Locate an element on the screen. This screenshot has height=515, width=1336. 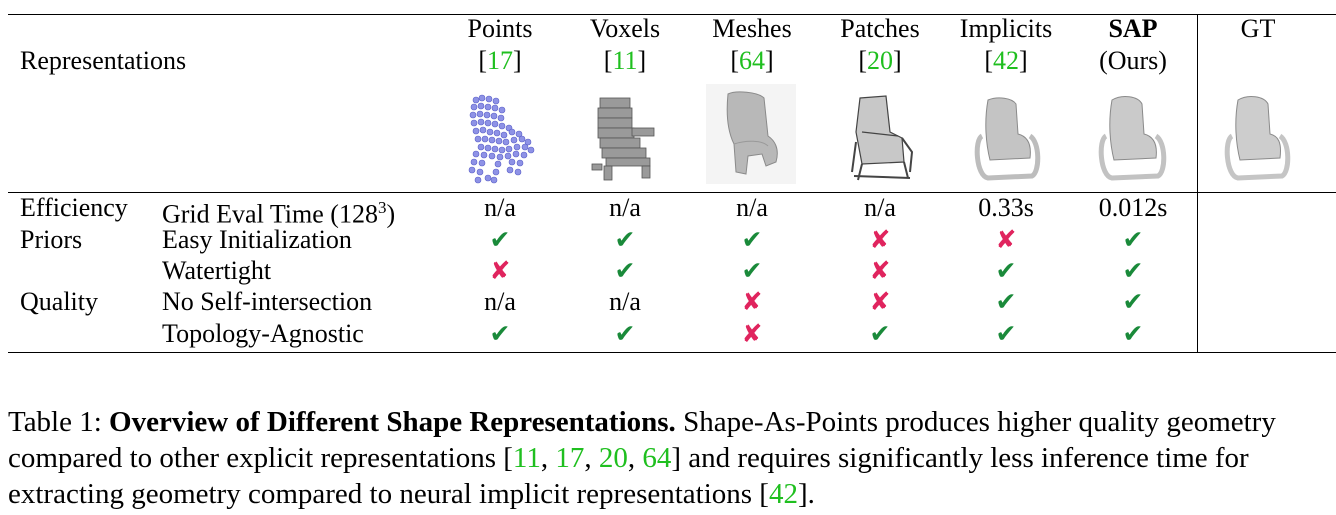
property-text: Grid Eval Time (128 is located at coordinates (270, 214).